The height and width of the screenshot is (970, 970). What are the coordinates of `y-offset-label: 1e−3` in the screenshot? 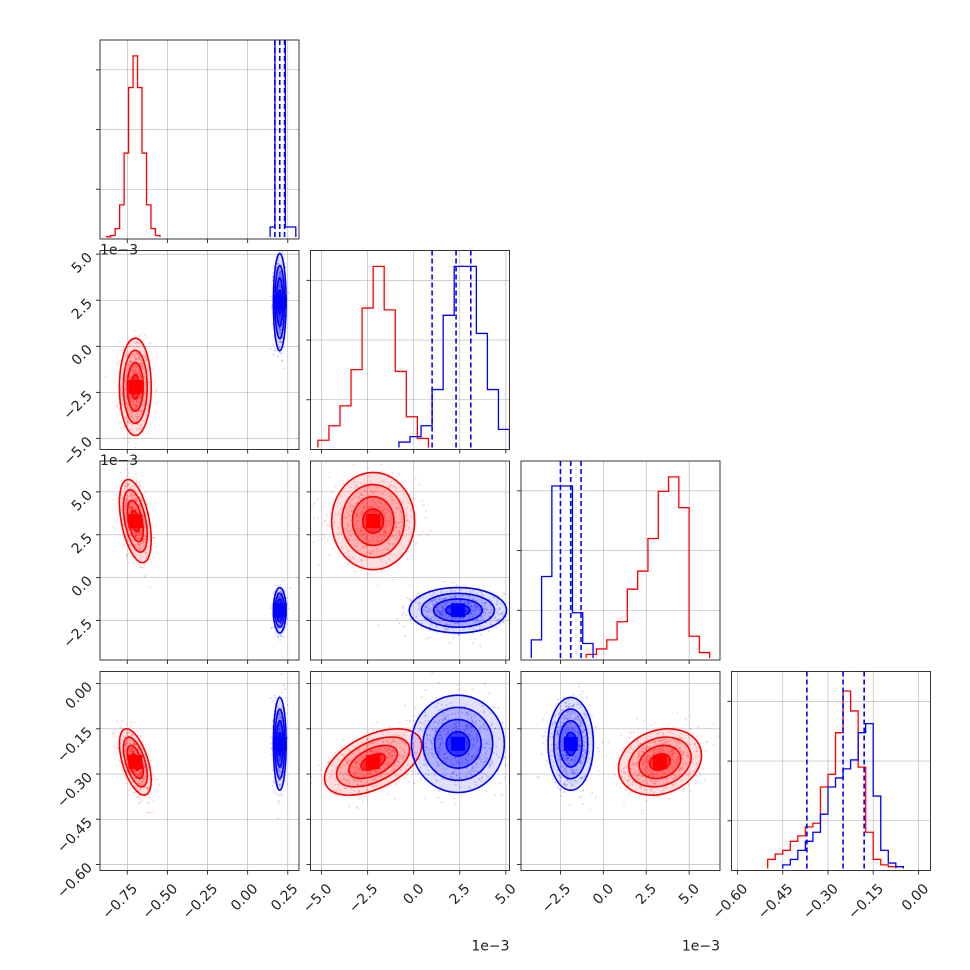 It's located at (119, 461).